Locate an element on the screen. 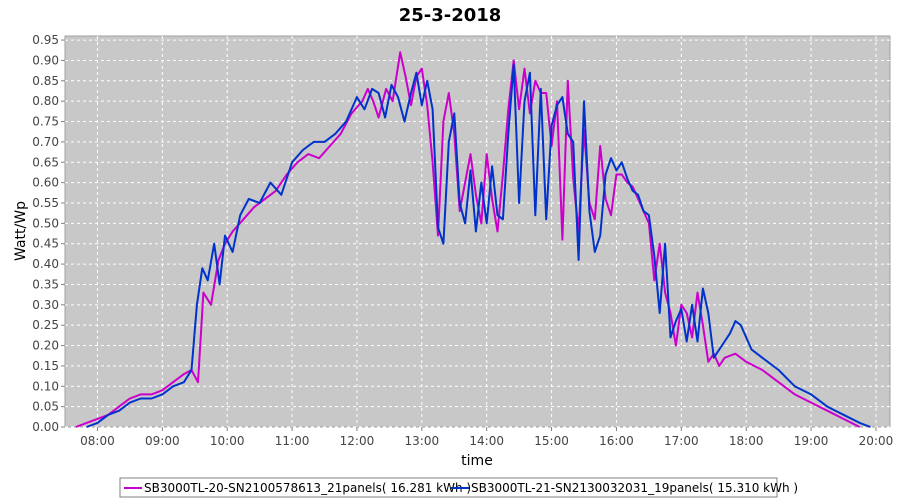 This screenshot has height=504, width=900. y-tick-label: 0.25 is located at coordinates (45, 325).